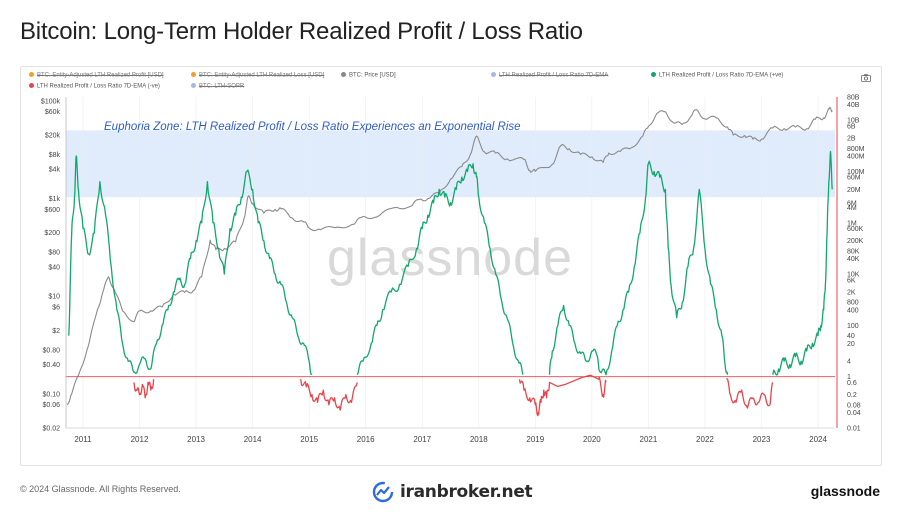 The height and width of the screenshot is (518, 900). What do you see at coordinates (851, 139) in the screenshot?
I see `y-right-tick-label: 2B` at bounding box center [851, 139].